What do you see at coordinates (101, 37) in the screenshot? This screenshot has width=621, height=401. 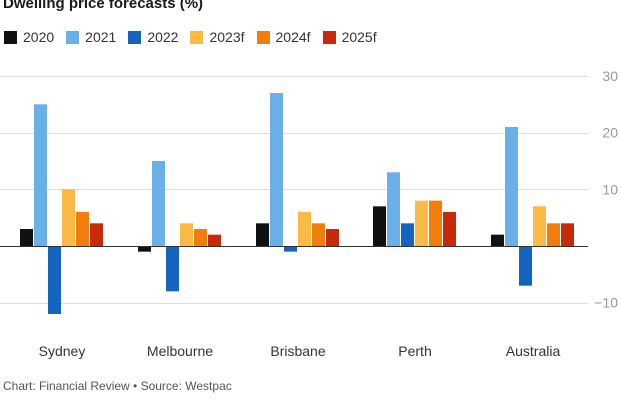 I see `legend-label: 2021` at bounding box center [101, 37].